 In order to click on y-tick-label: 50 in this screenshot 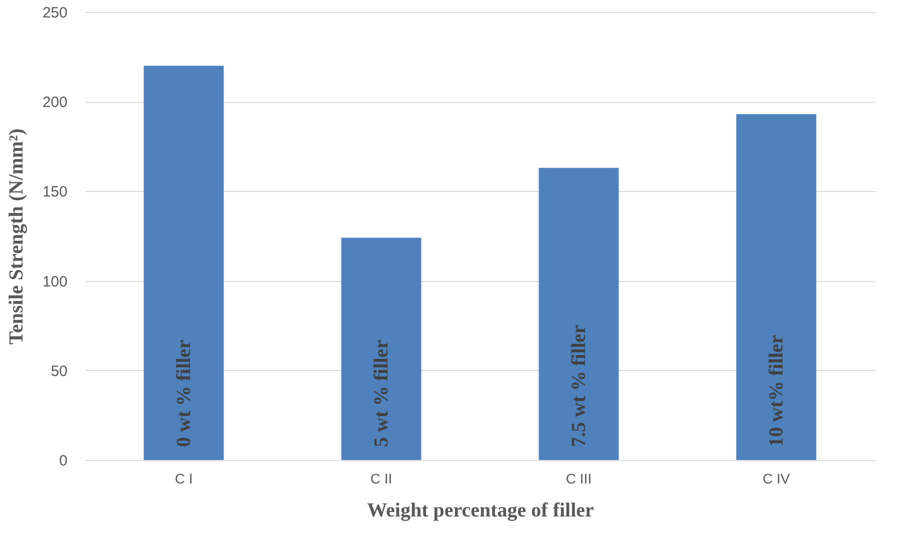, I will do `click(59, 371)`.